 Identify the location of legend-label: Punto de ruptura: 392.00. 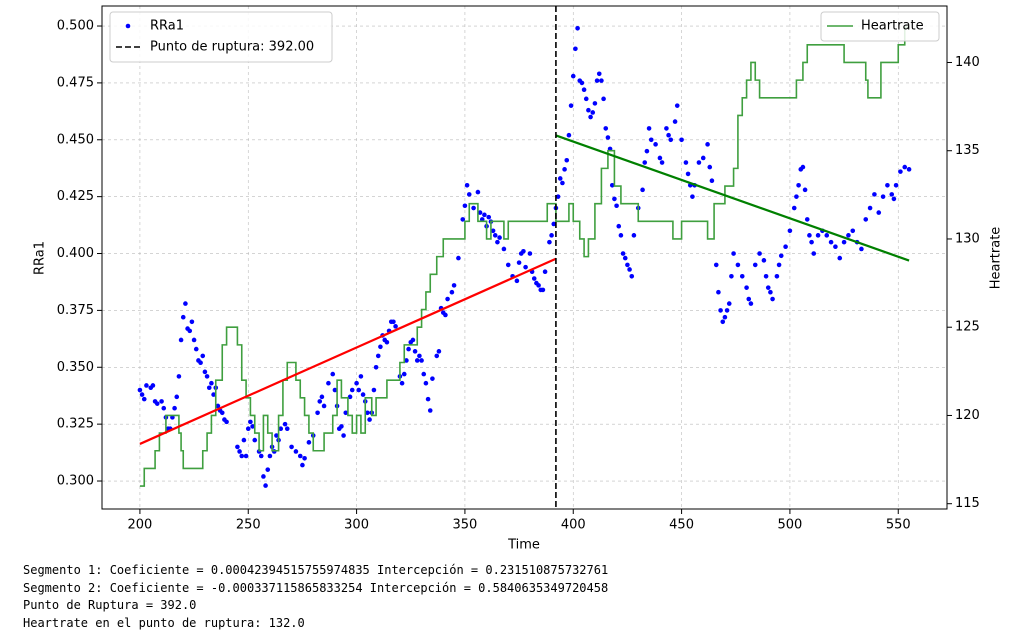
(232, 47).